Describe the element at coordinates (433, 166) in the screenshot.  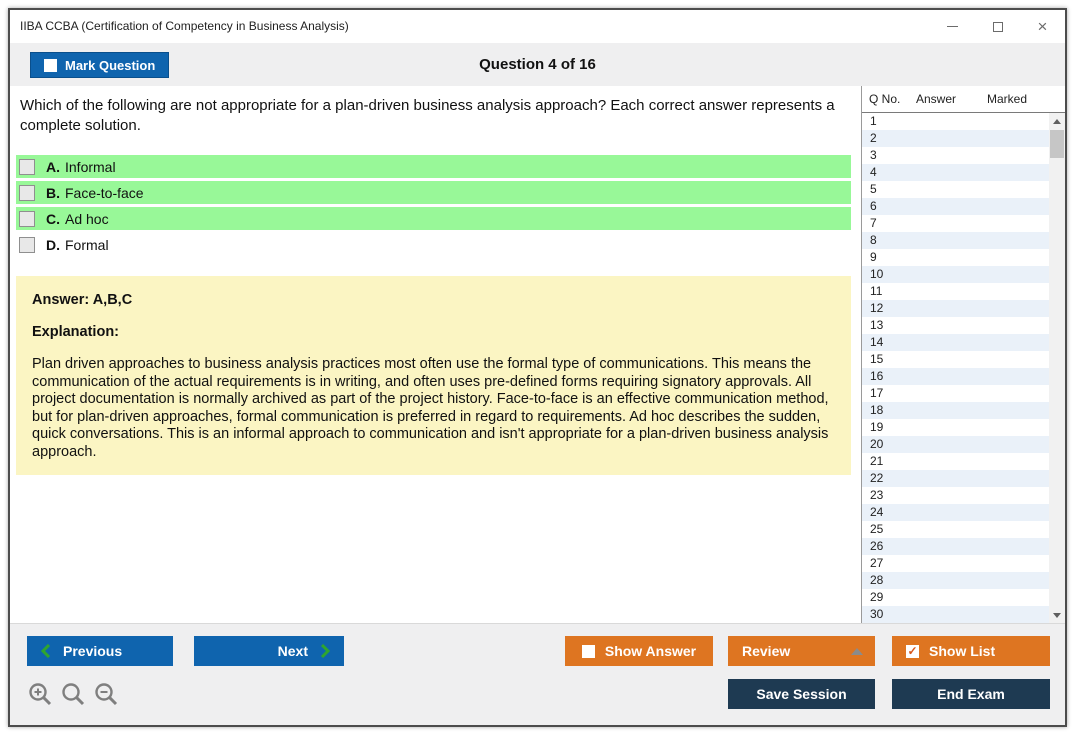
I see `option-a: A. Informal` at that location.